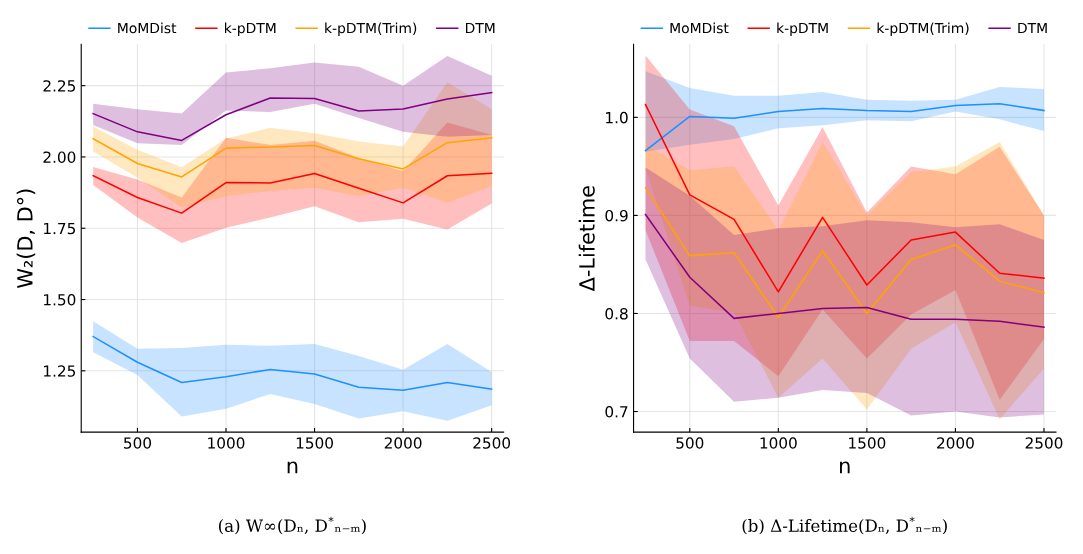 This screenshot has width=1083, height=554. I want to click on y-tick-label: 0.7, so click(616, 411).